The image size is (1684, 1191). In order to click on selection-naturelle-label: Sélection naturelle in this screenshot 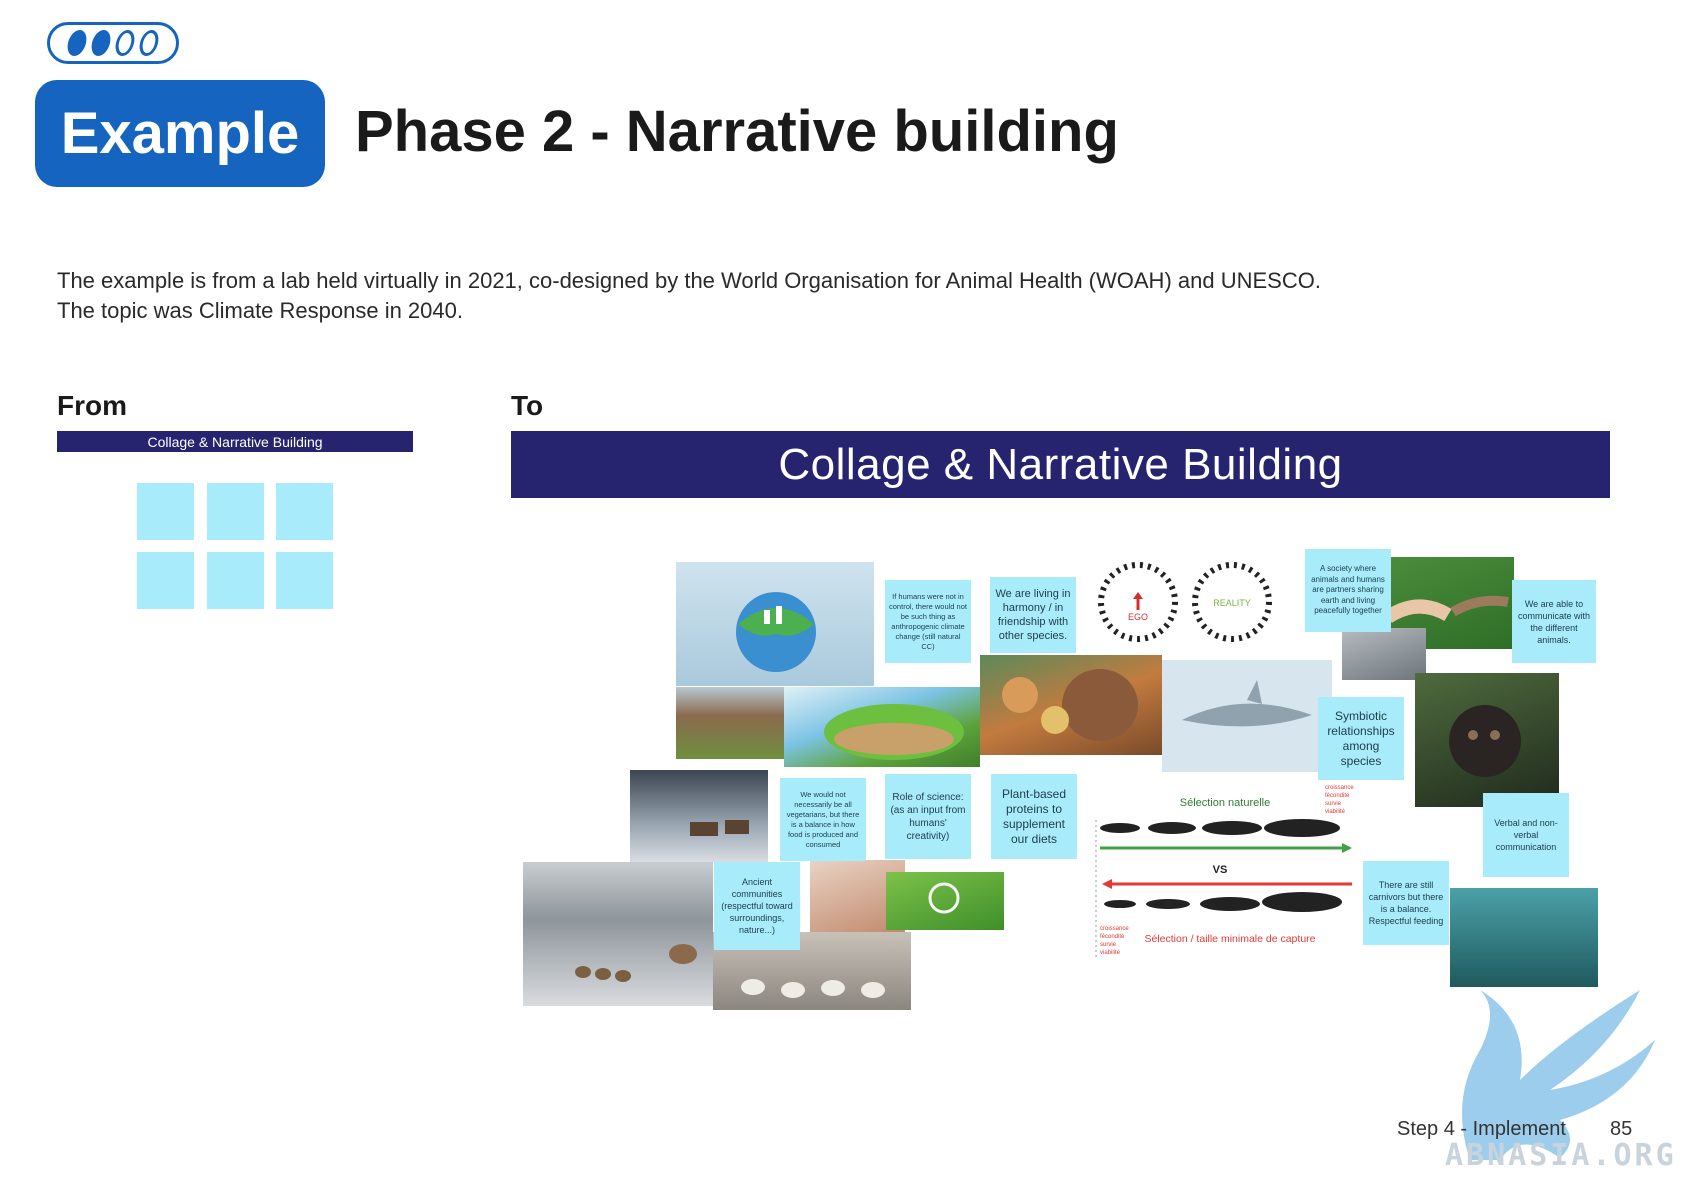, I will do `click(1225, 803)`.